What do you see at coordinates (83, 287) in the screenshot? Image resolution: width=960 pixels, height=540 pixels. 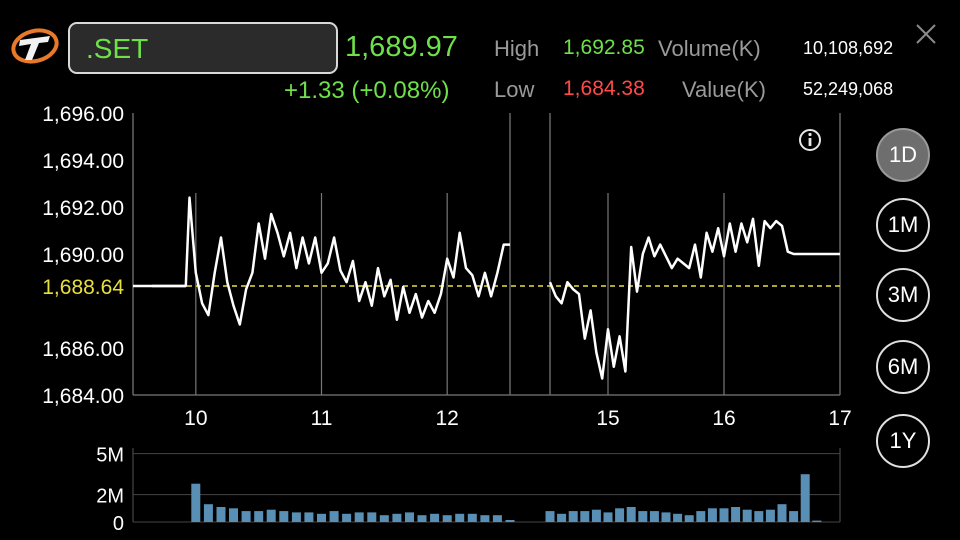 I see `prev-close-label: 1,688.64` at bounding box center [83, 287].